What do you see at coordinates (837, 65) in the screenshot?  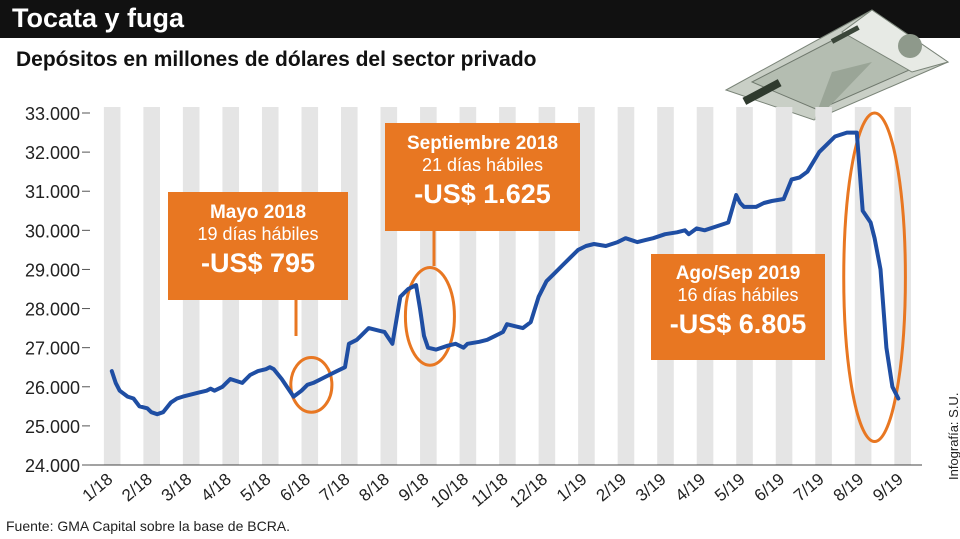 I see `money-paper-plane-illustration` at bounding box center [837, 65].